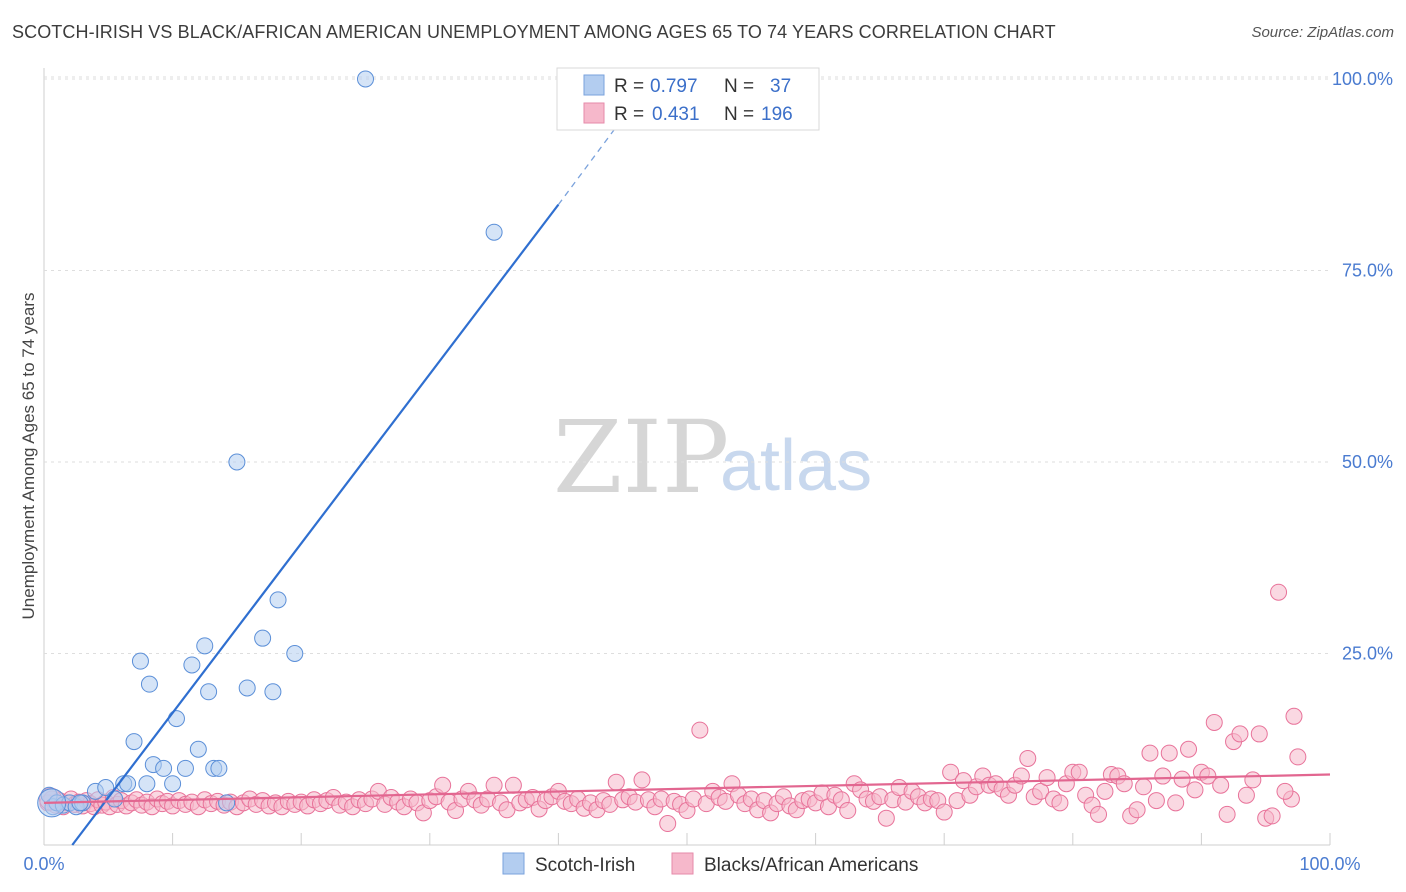 This screenshot has height=892, width=1406. What do you see at coordinates (676, 114) in the screenshot?
I see `legend-r-value-2: 0.431` at bounding box center [676, 114].